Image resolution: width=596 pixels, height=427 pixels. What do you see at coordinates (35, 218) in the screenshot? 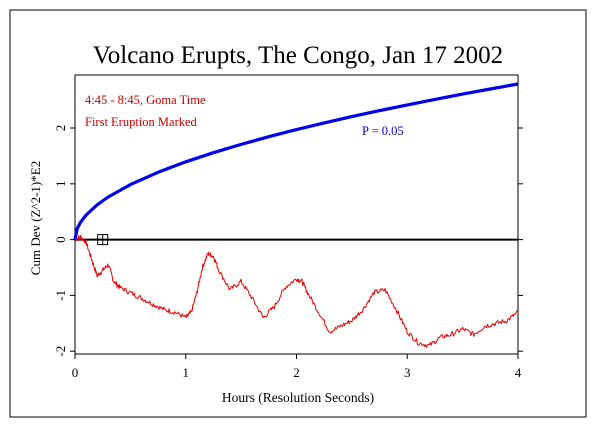
I see `y-axis-label: Cum Dev (Z^2-1)*E2` at bounding box center [35, 218].